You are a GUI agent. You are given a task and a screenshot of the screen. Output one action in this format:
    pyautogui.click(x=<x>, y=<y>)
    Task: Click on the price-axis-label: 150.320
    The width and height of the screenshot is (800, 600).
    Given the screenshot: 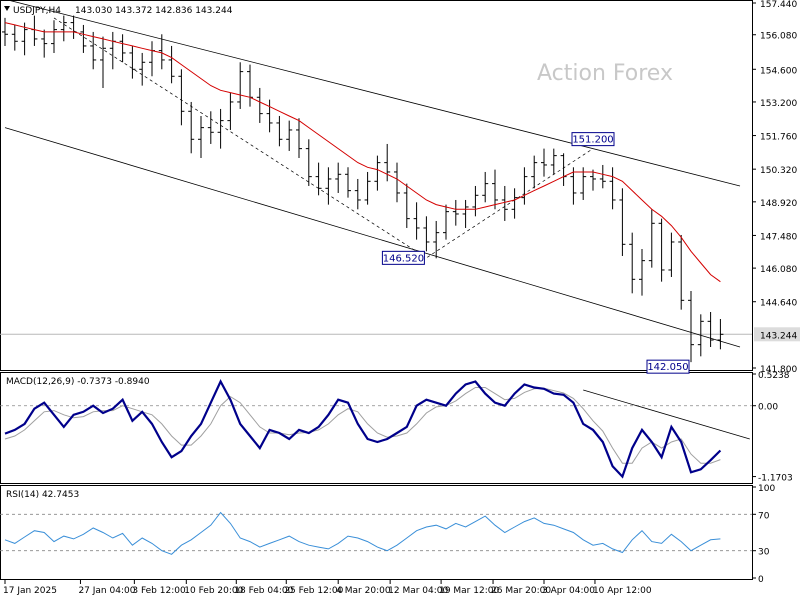 What is the action you would take?
    pyautogui.click(x=778, y=171)
    